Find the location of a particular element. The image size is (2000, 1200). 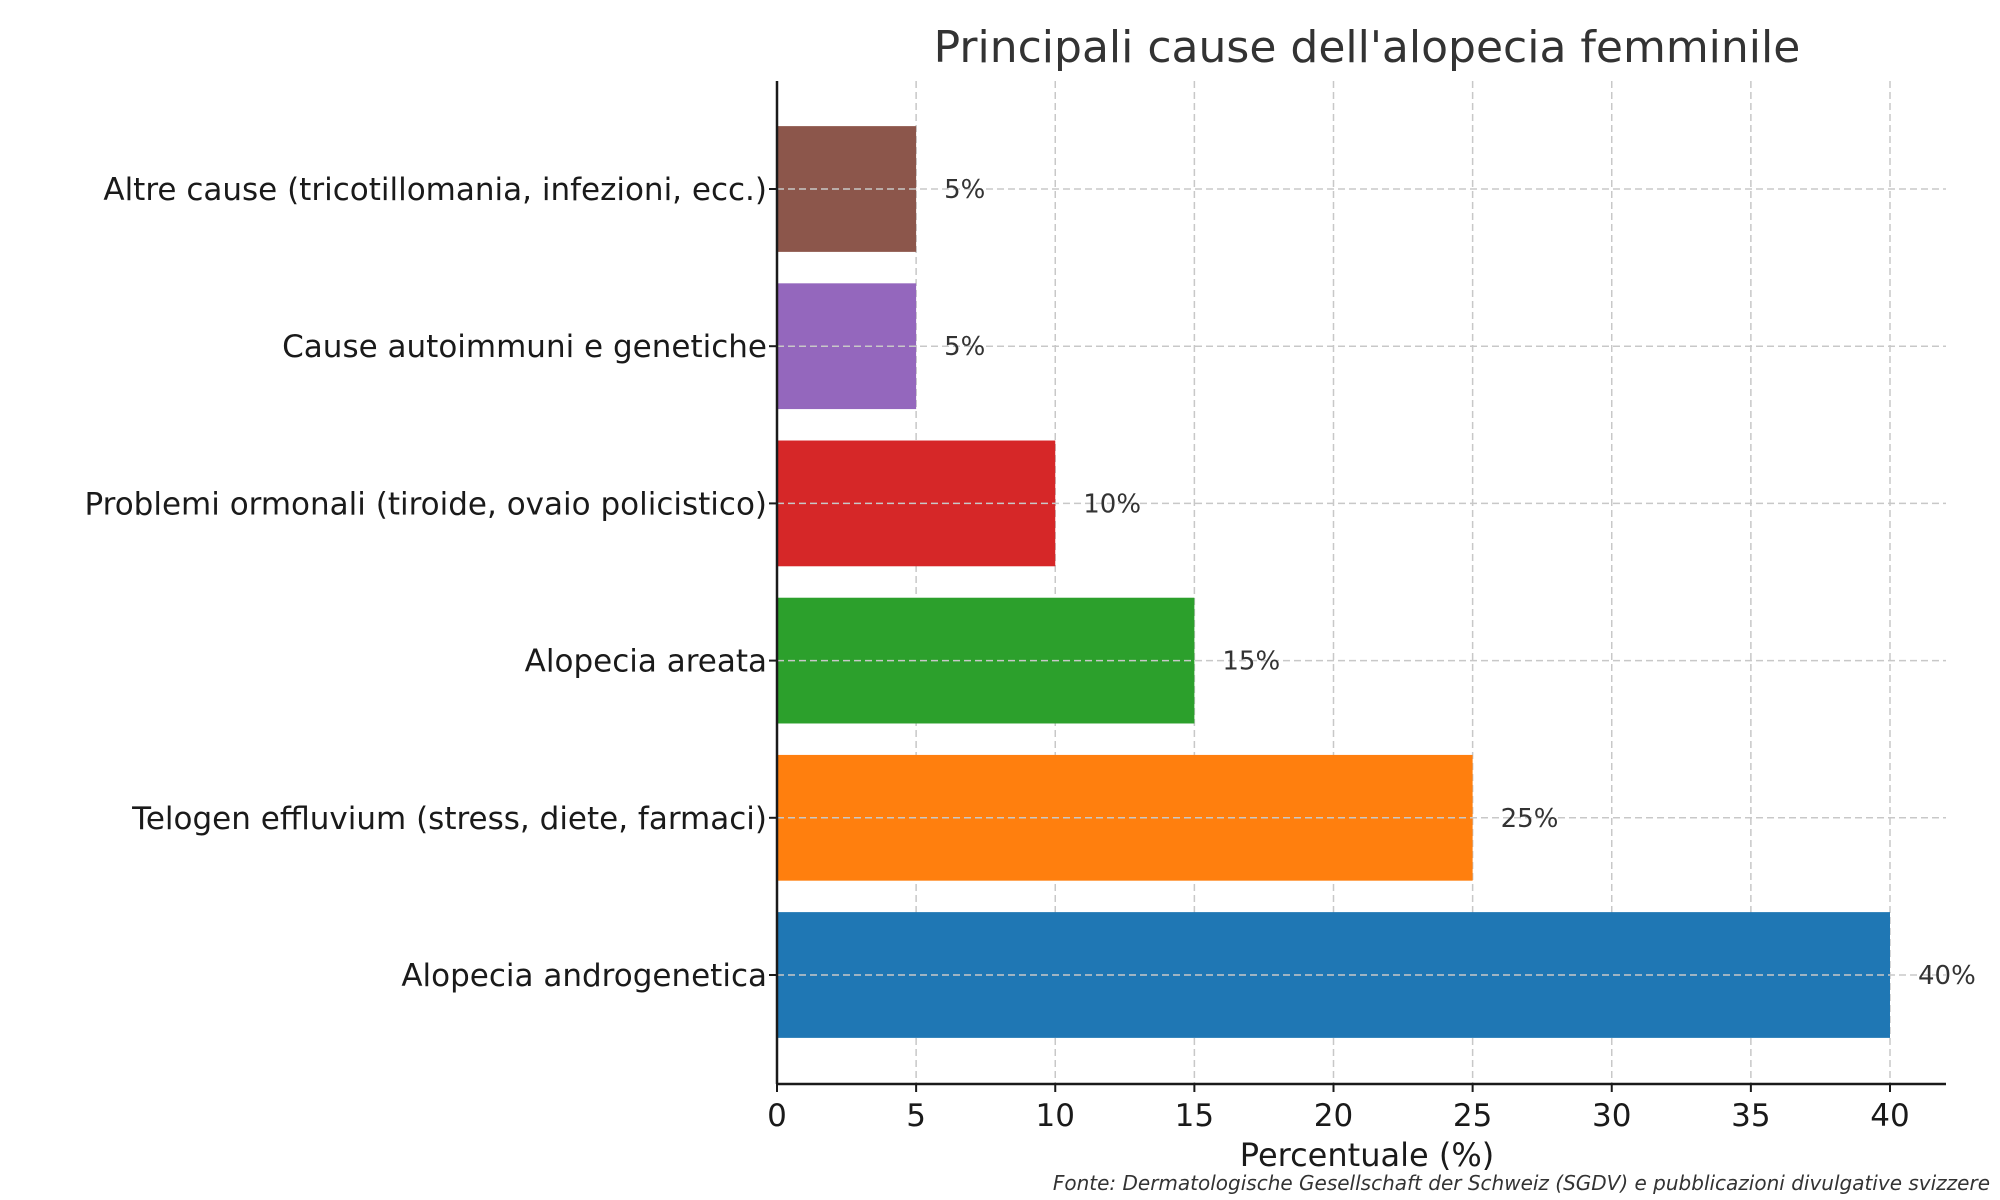

x-tick-label: 40 is located at coordinates (1889, 1116).